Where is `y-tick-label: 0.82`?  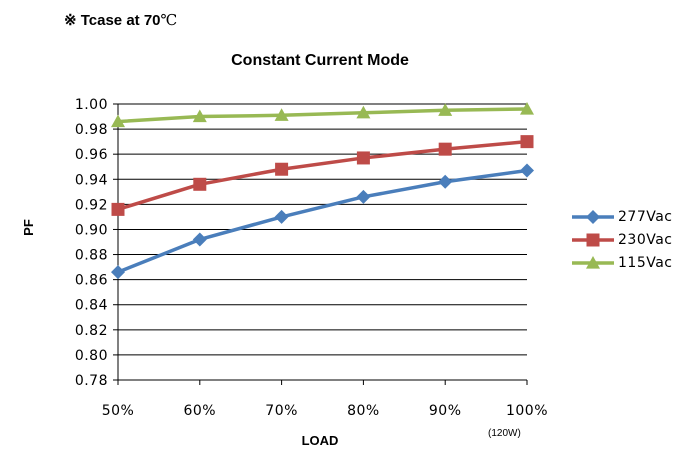
y-tick-label: 0.82 is located at coordinates (91, 331).